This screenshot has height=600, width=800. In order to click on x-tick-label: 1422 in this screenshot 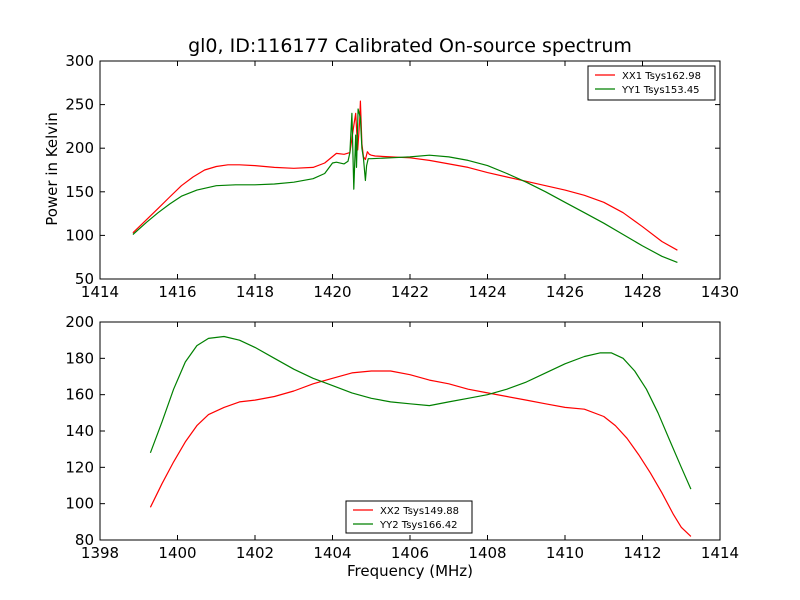, I will do `click(410, 292)`.